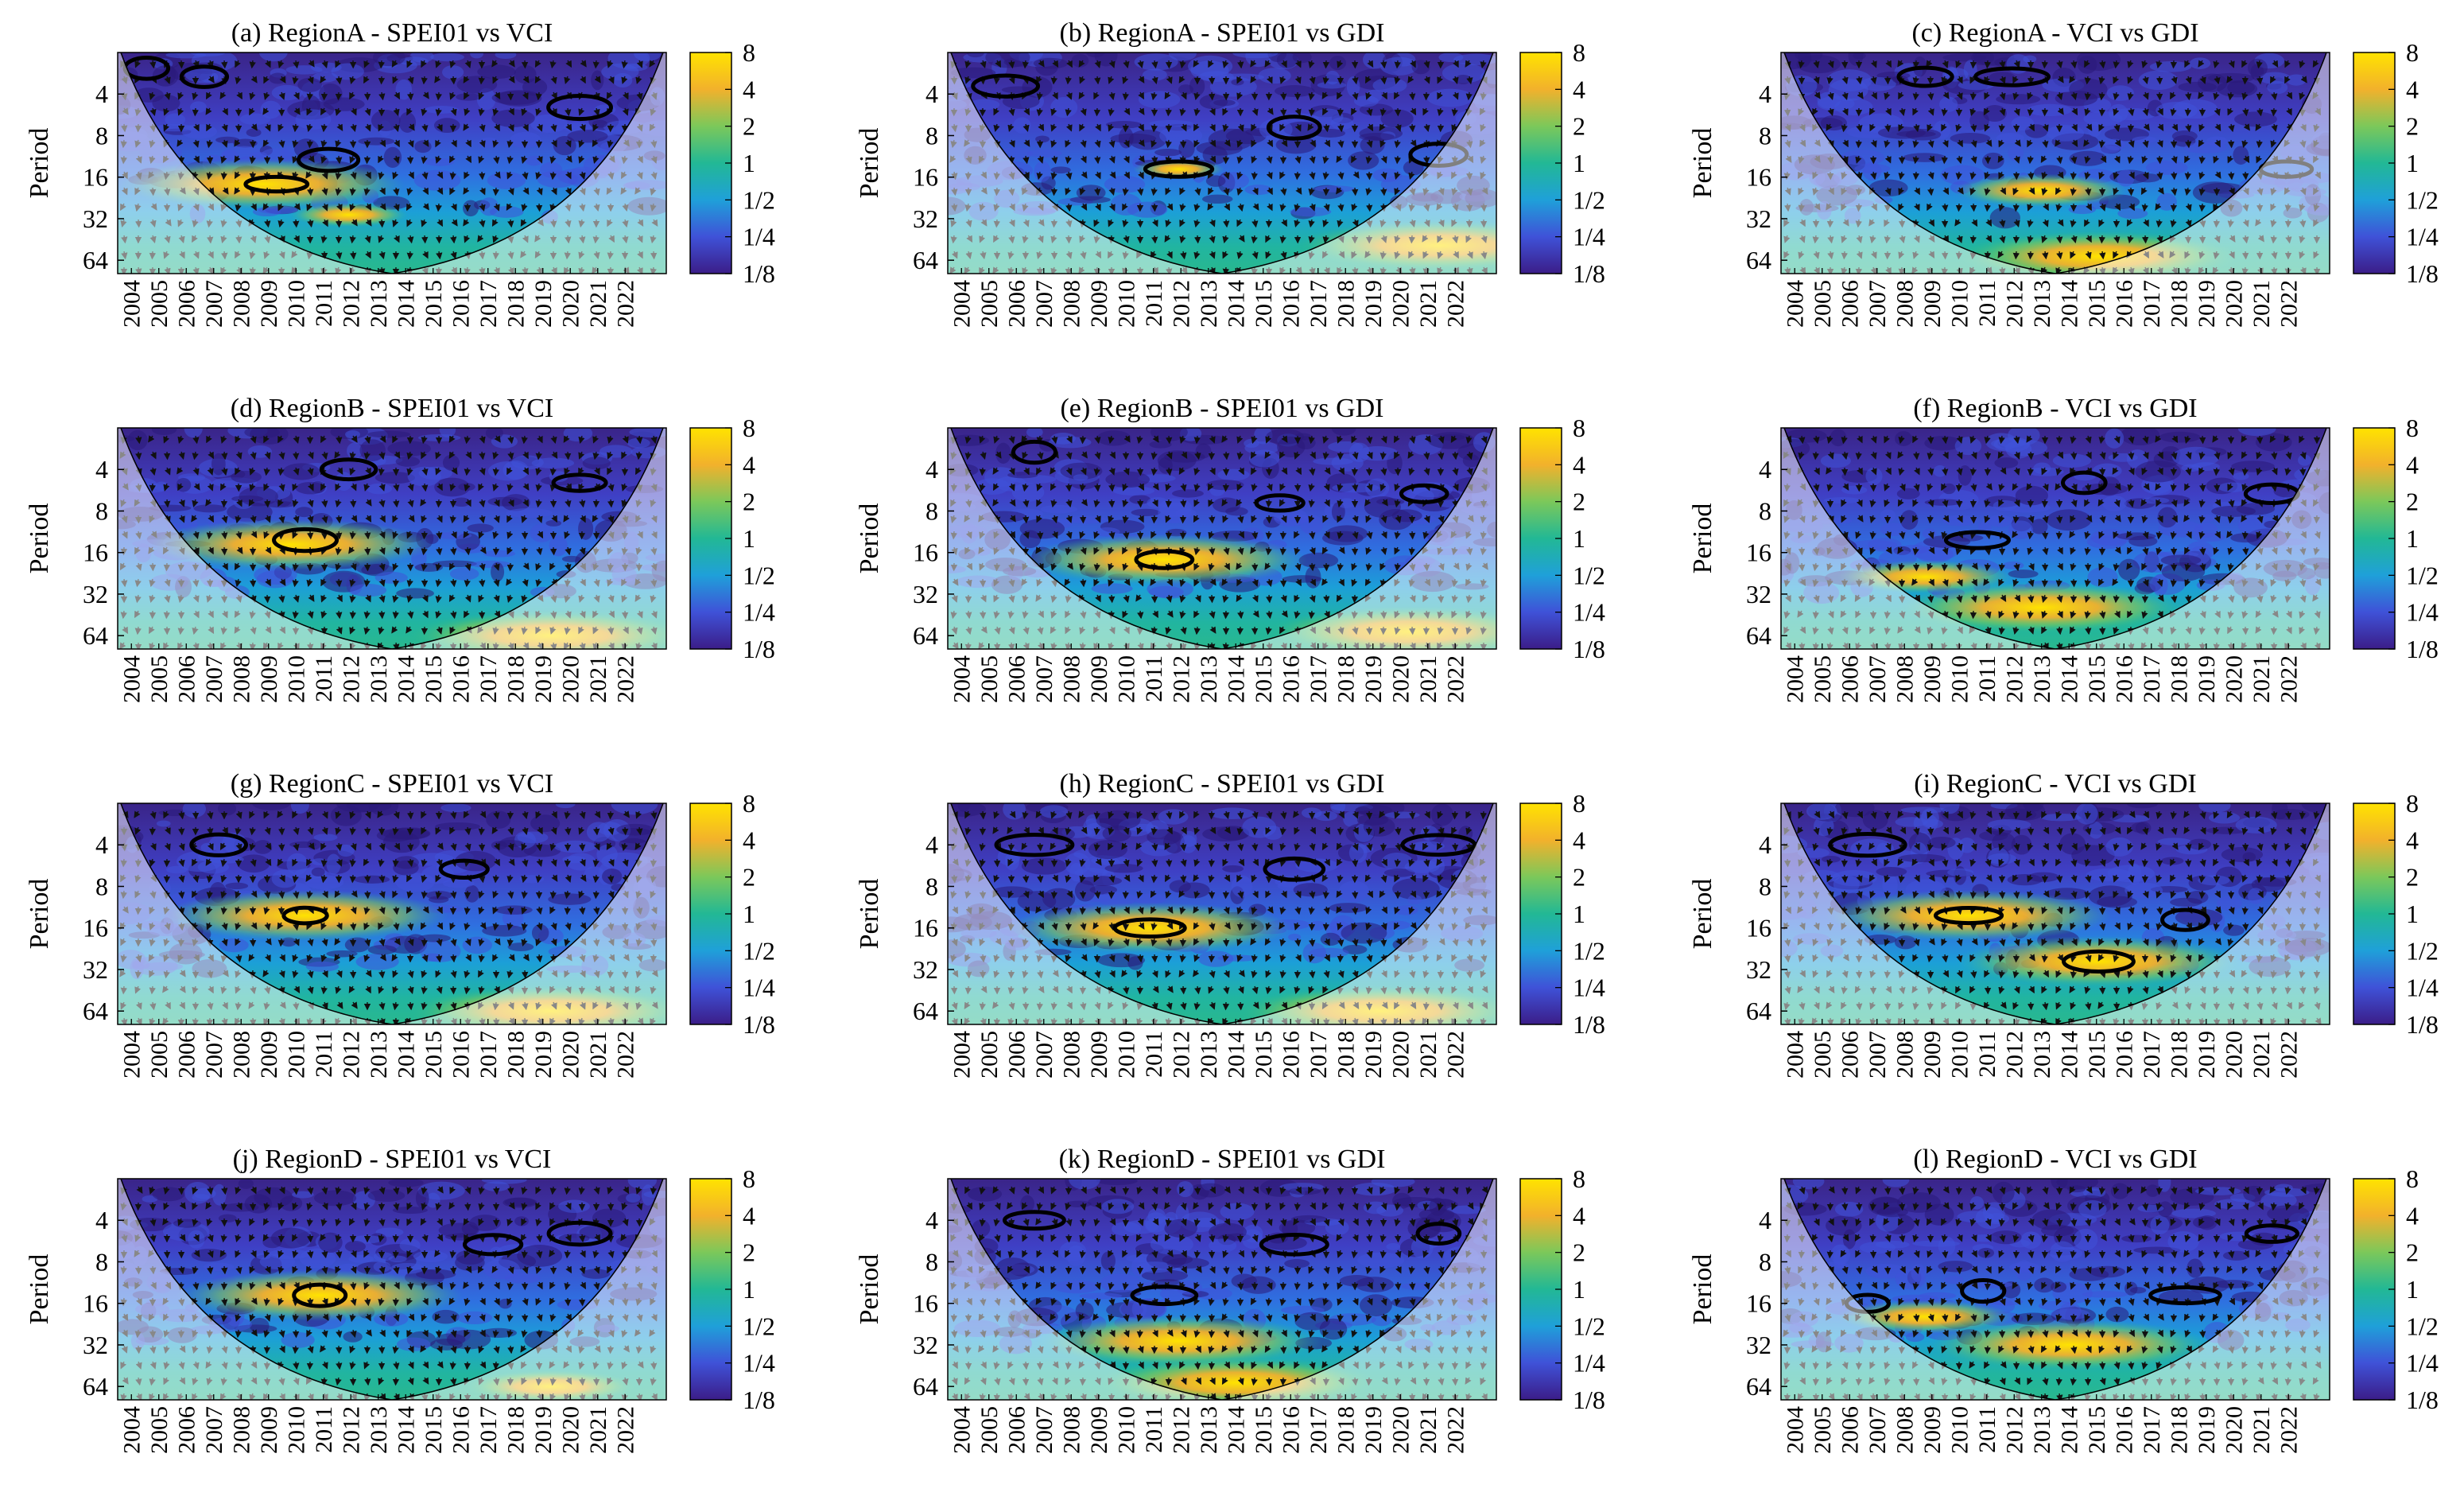  What do you see at coordinates (625, 679) in the screenshot?
I see `x-tick-label: 2022` at bounding box center [625, 679].